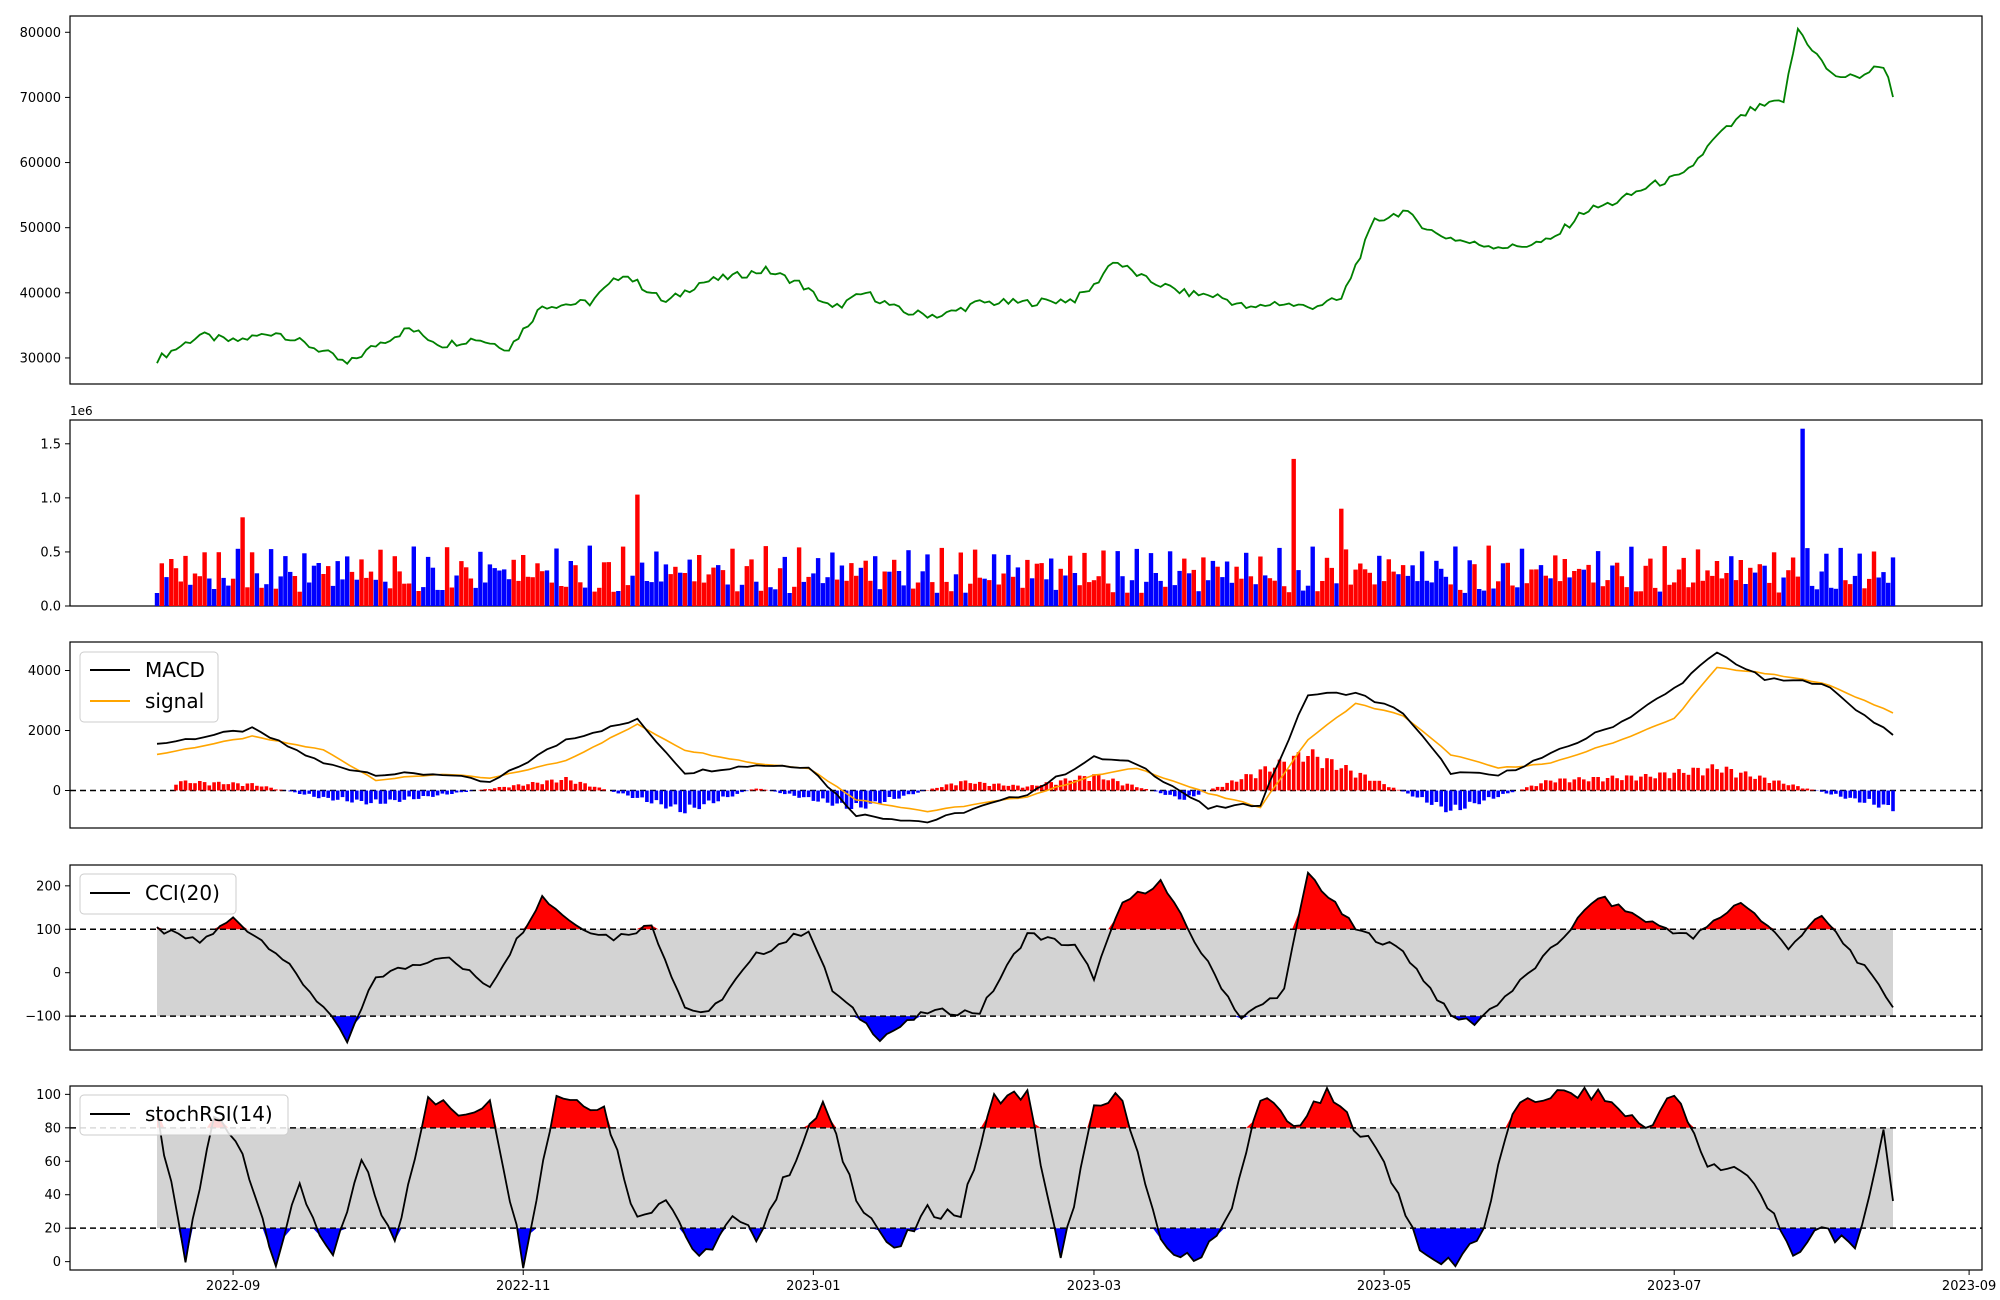 This screenshot has height=1300, width=2000. I want to click on cci-y-axis: −100 0 100 200, so click(47, 952).